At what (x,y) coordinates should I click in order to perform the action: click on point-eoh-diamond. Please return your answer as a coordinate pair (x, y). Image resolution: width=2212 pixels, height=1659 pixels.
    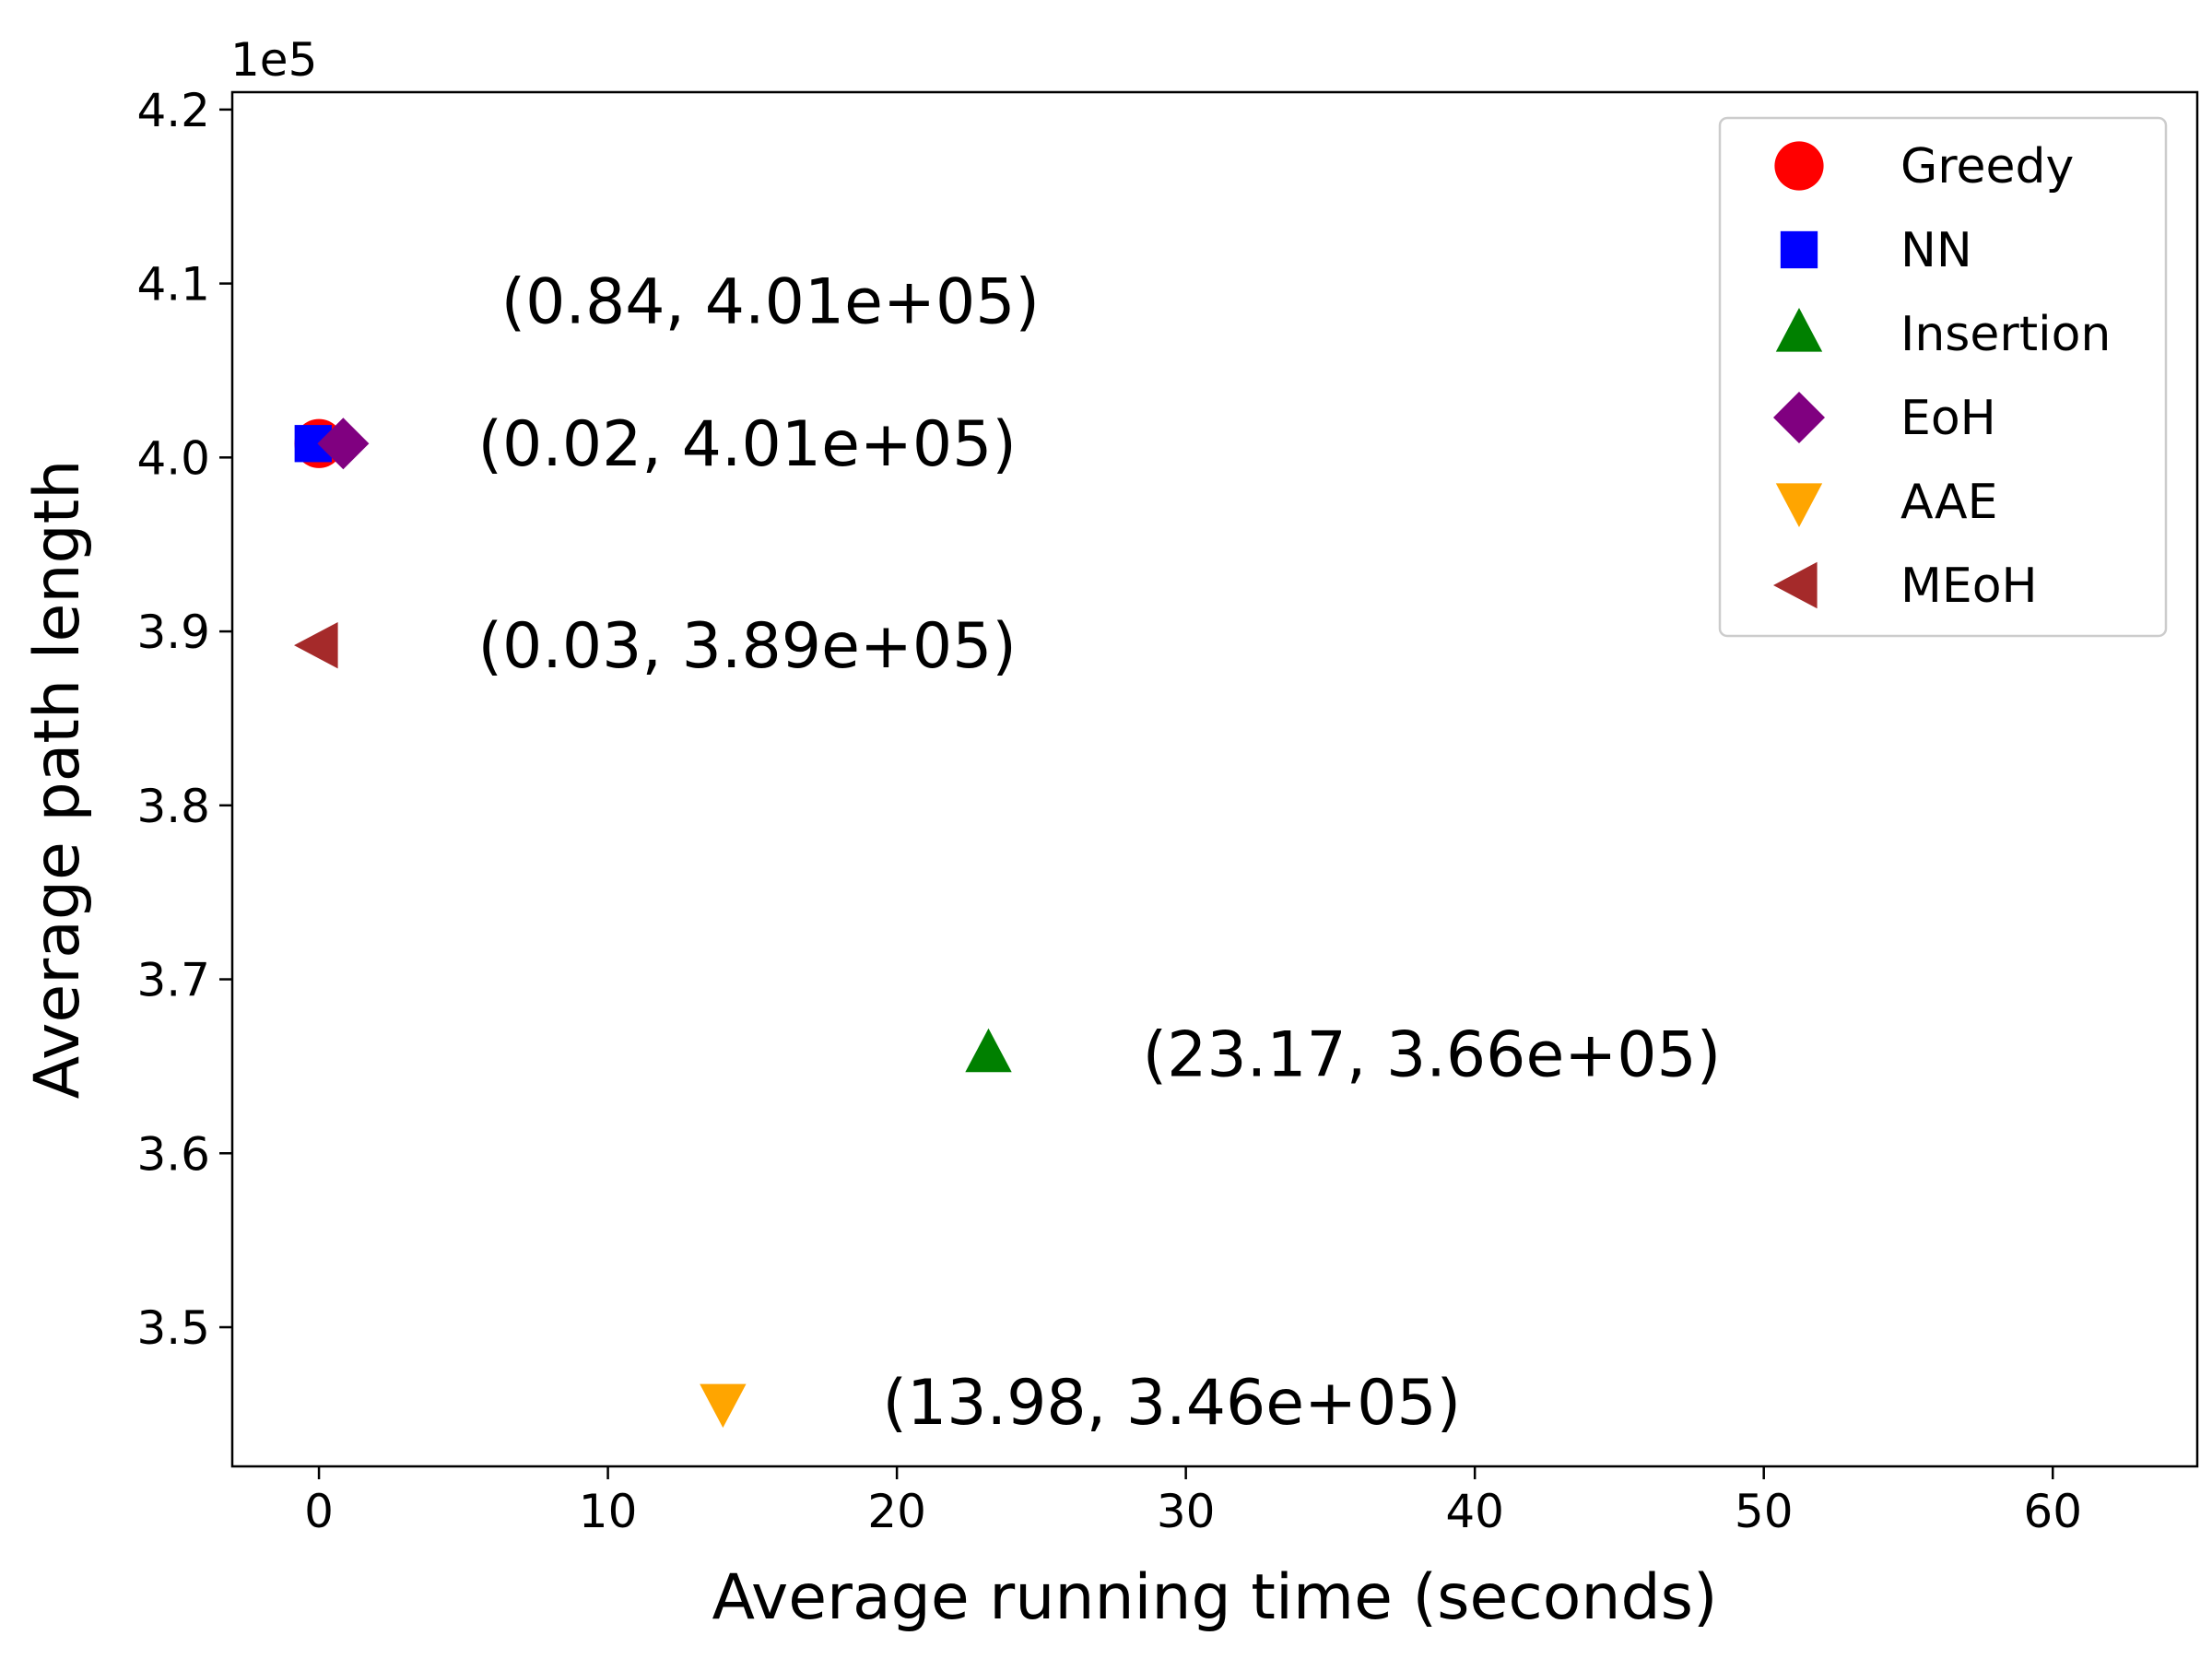
    Looking at the image, I should click on (343, 444).